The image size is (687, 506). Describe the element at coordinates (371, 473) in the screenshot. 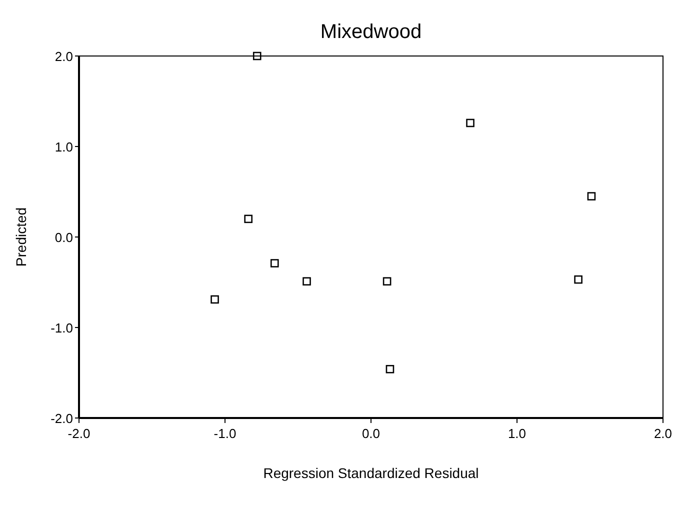

I see `x-axis-title: Regression Standardized Residual` at that location.